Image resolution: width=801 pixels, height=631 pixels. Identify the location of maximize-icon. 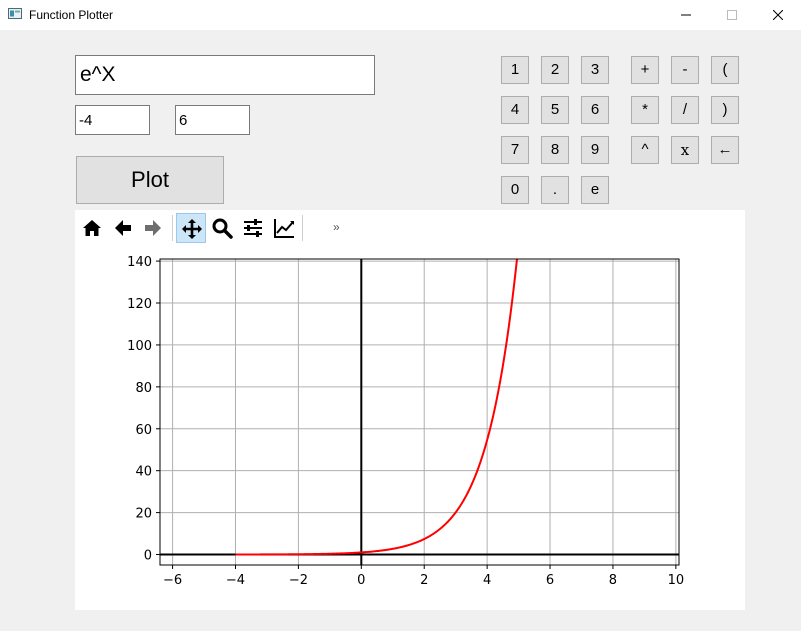
(732, 15).